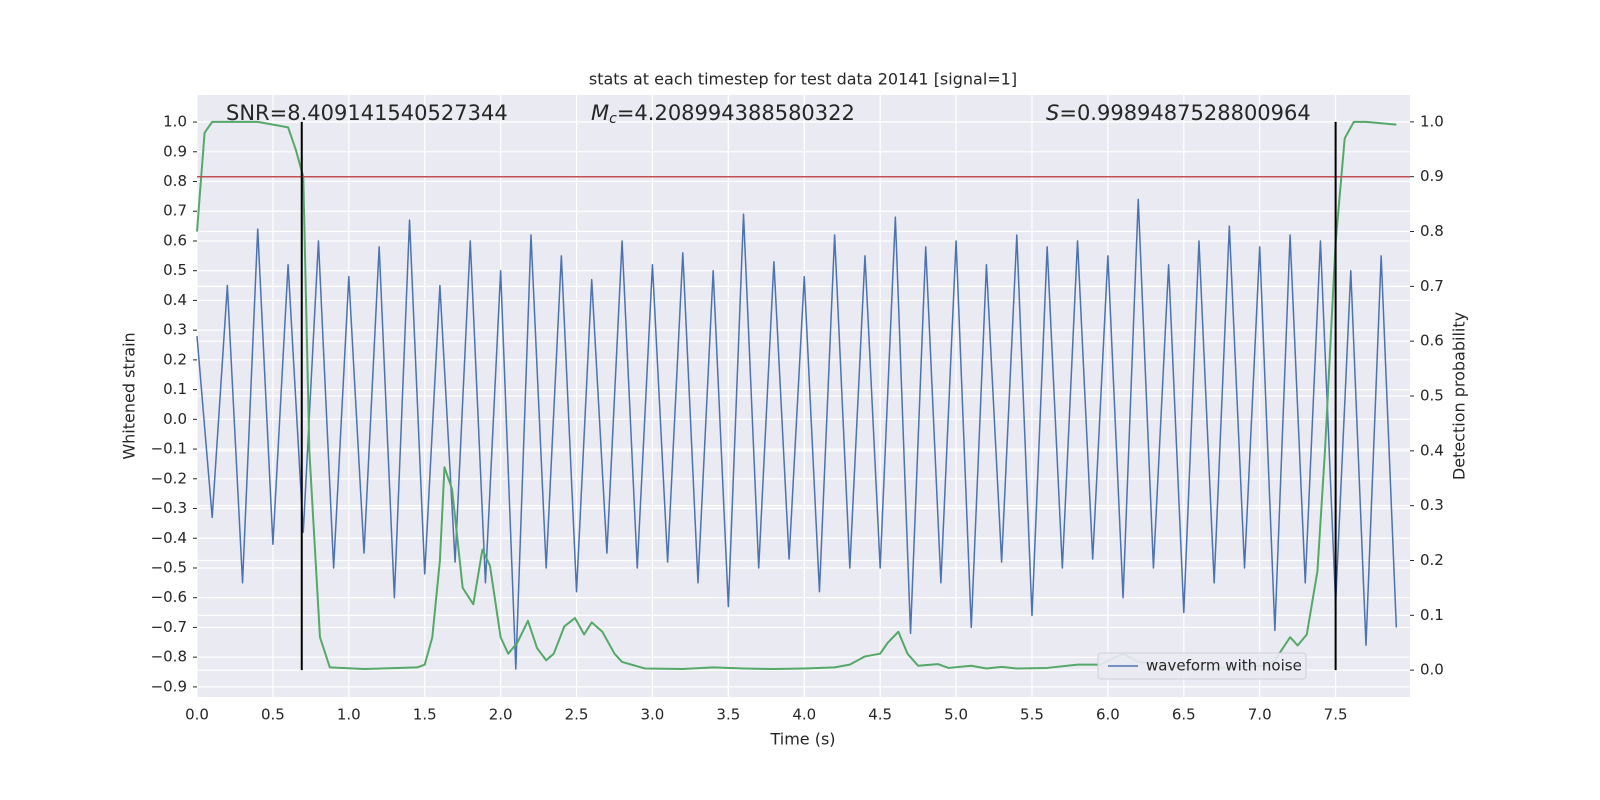  What do you see at coordinates (1052, 113) in the screenshot?
I see `annotation-symbol: S` at bounding box center [1052, 113].